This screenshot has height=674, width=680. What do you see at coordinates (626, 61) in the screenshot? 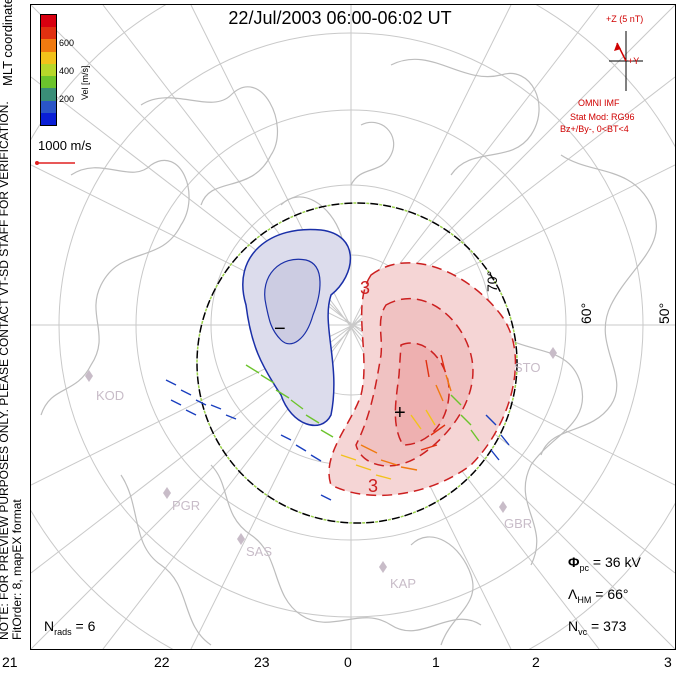
I see `imf-dial` at bounding box center [626, 61].